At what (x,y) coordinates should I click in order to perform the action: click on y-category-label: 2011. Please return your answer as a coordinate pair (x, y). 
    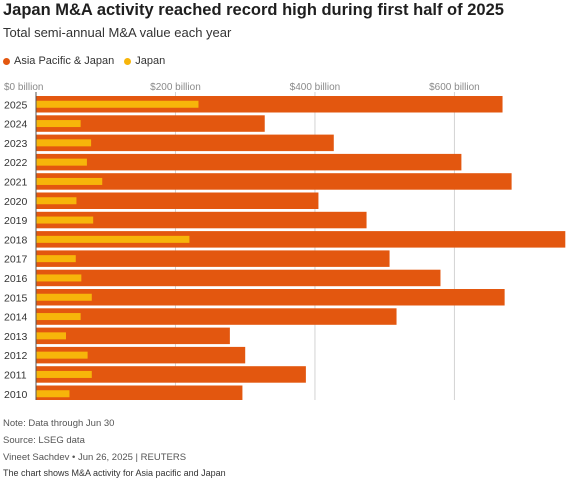
    Looking at the image, I should click on (15, 375).